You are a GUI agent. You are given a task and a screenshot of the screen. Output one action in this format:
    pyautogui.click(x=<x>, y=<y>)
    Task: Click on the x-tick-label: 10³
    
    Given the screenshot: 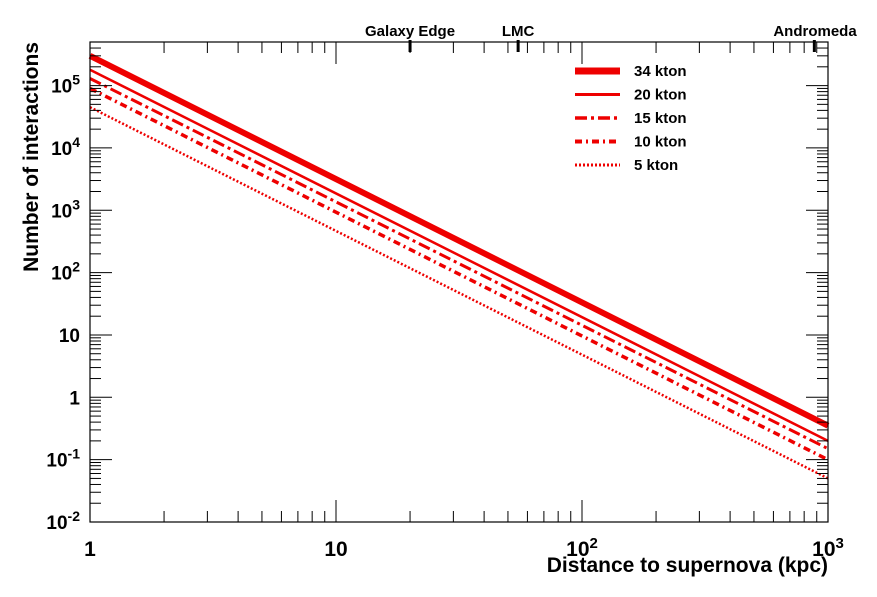 What is the action you would take?
    pyautogui.click(x=828, y=548)
    